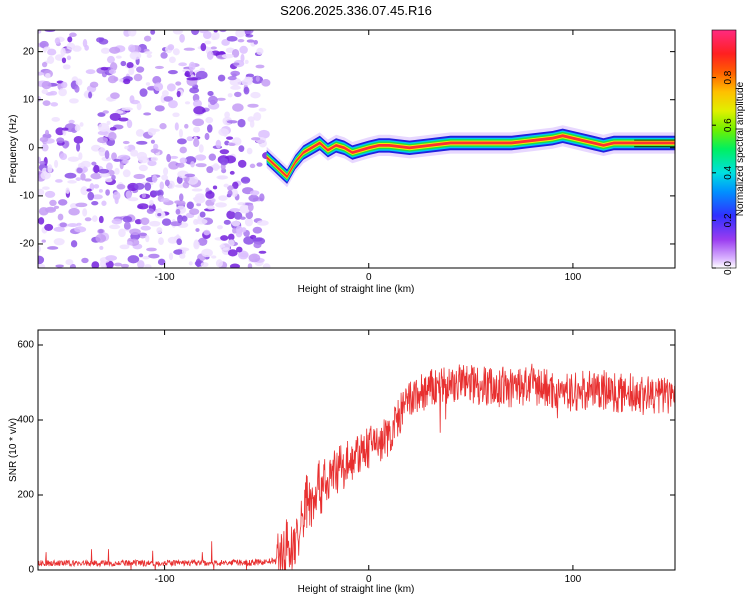 This screenshot has width=750, height=600. I want to click on ridge-band, so click(470, 156).